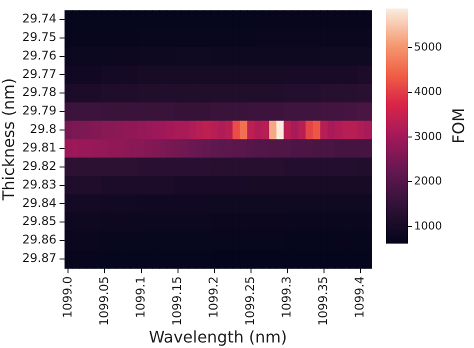  Describe the element at coordinates (428, 91) in the screenshot. I see `color-bar-label: 4000` at that location.